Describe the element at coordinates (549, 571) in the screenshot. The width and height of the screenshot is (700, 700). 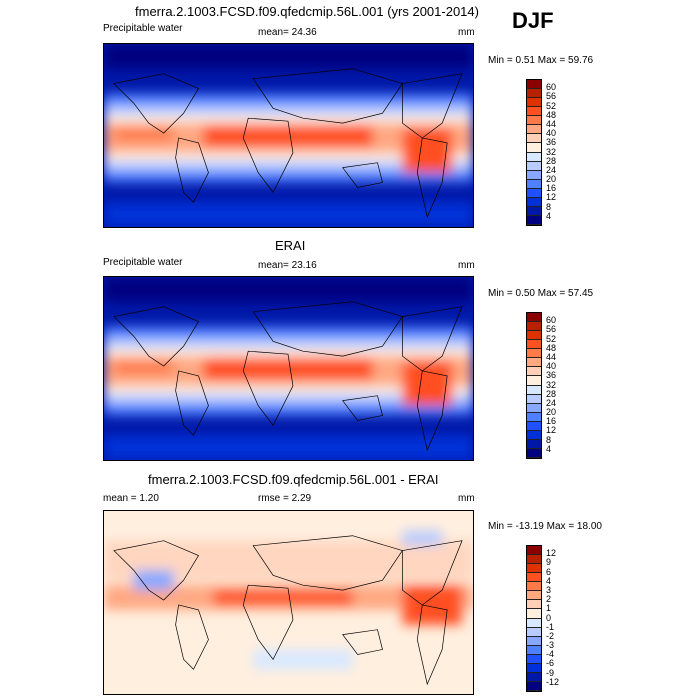
I see `colorbar-tick-label: 6` at that location.